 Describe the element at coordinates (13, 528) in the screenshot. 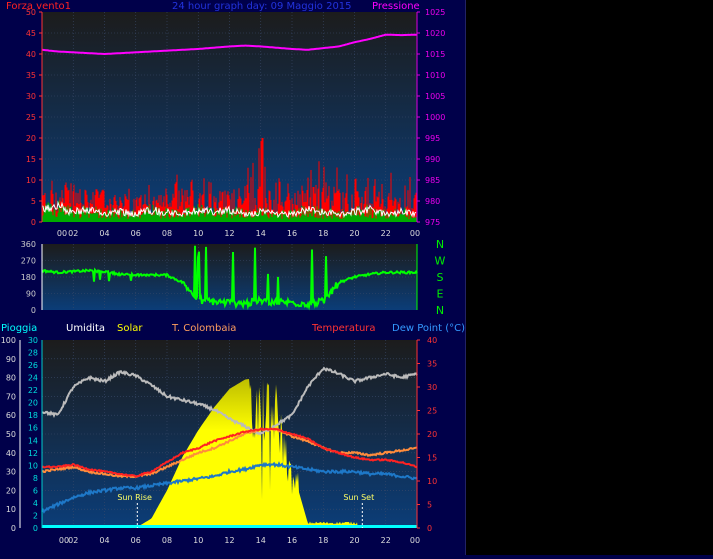

I see `humidity-tick-label: 0` at that location.